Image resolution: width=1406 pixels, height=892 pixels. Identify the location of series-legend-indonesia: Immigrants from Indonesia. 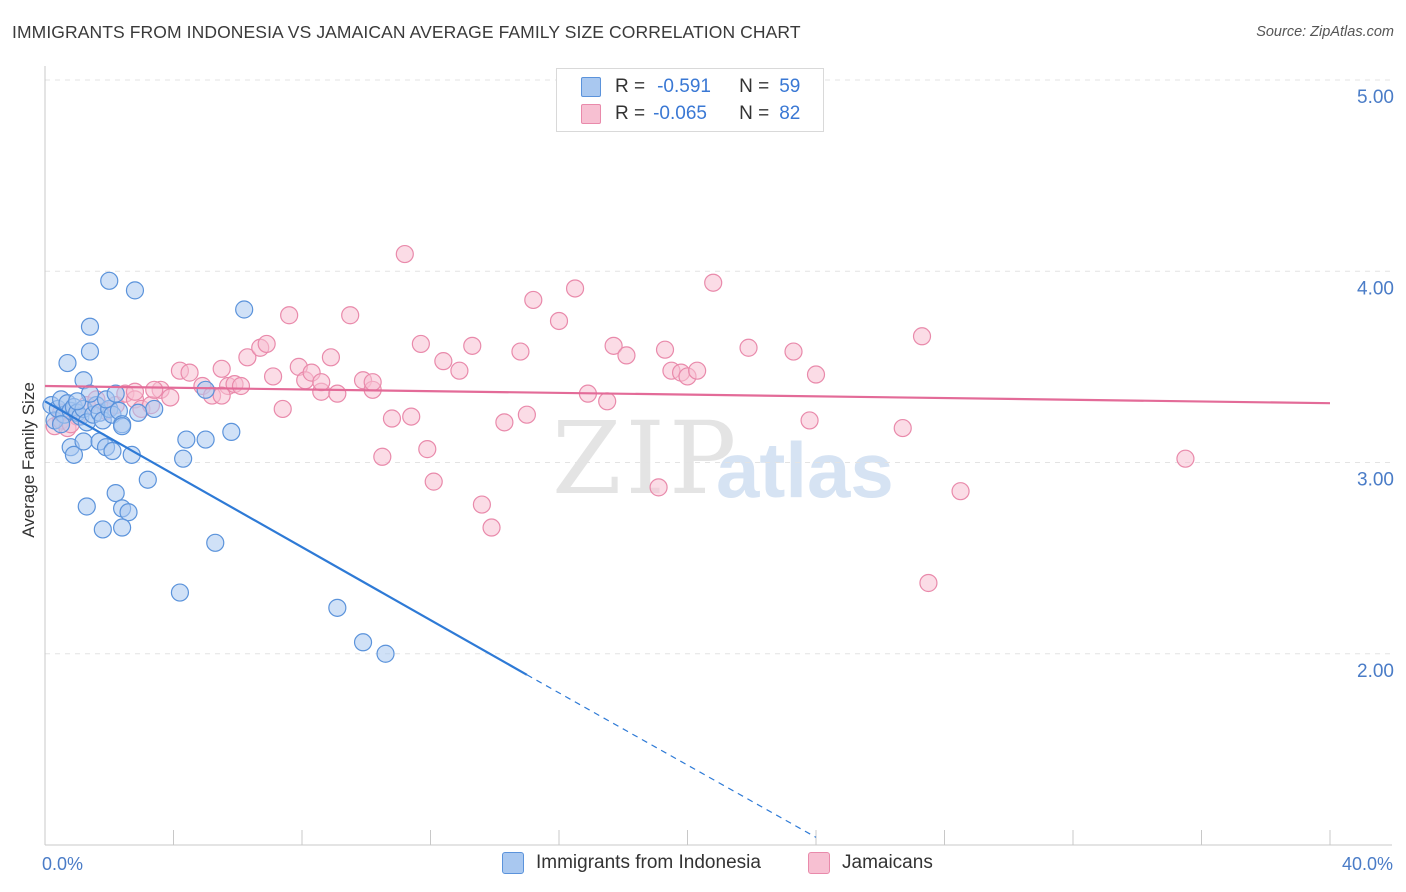
(631, 863).